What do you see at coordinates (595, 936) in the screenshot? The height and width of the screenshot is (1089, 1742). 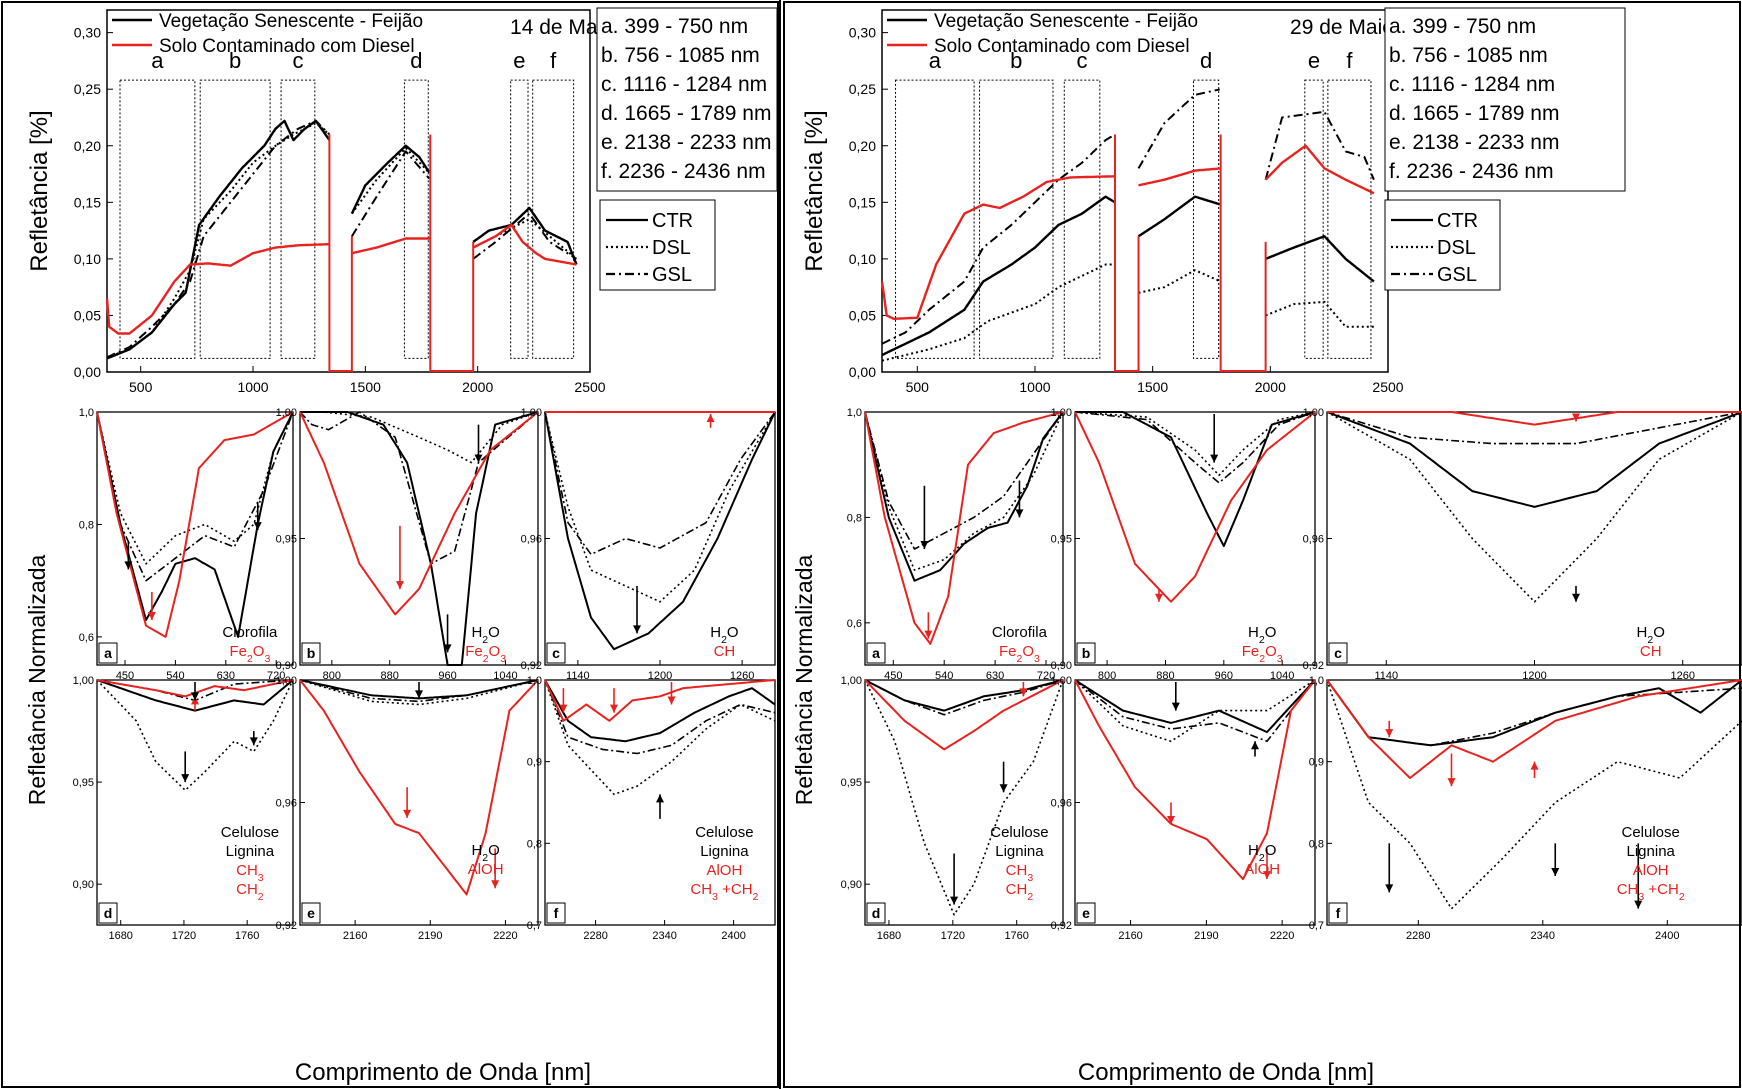 I see `xtick-label: 2280` at bounding box center [595, 936].